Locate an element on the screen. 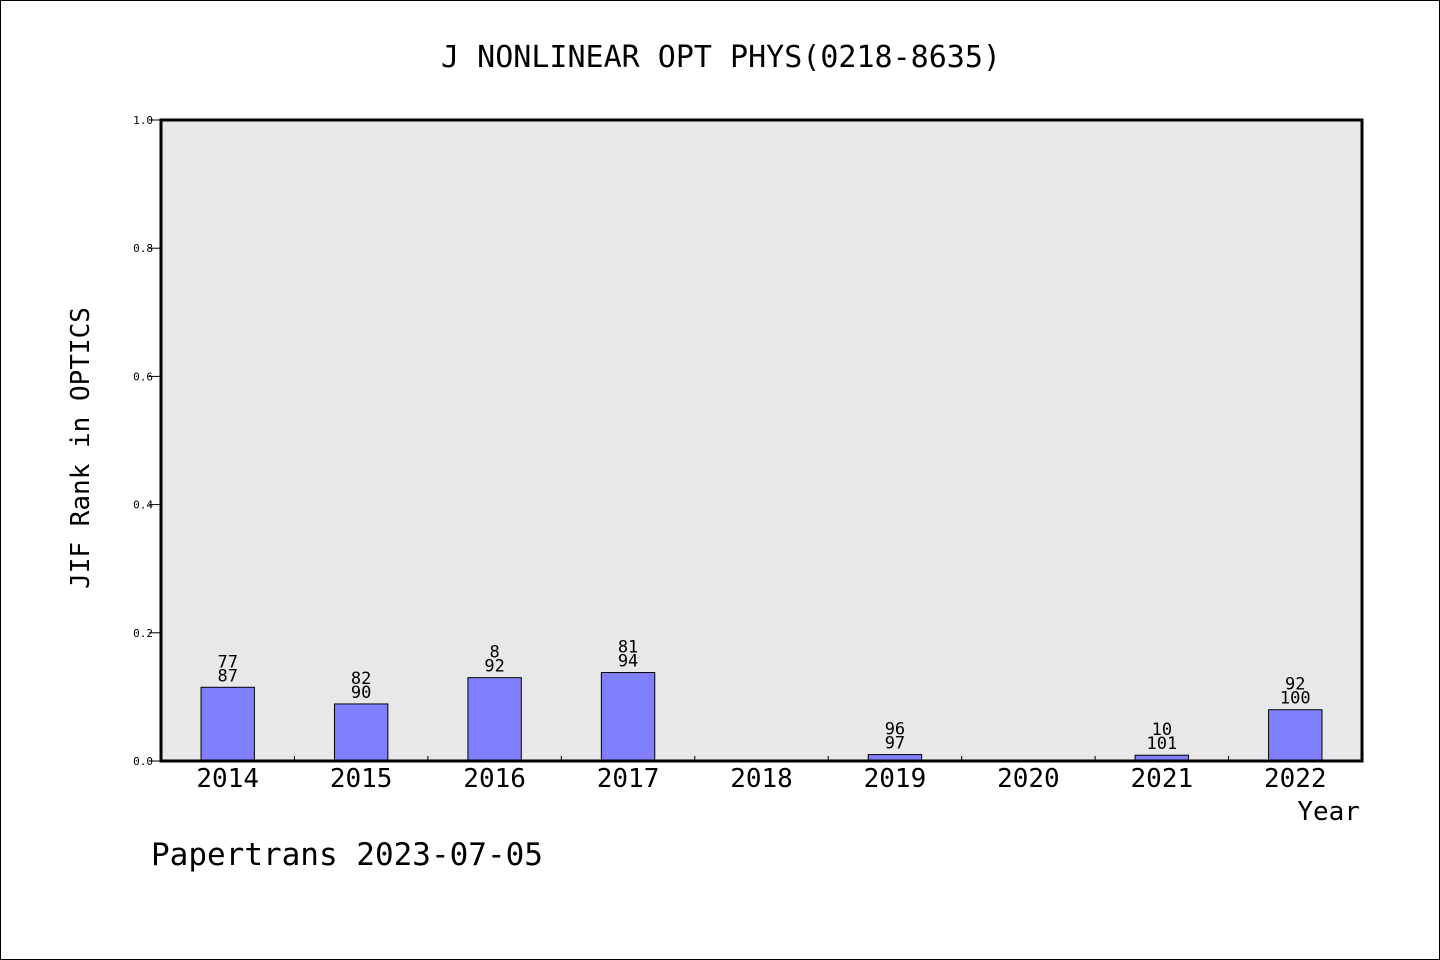 The height and width of the screenshot is (960, 1440). data-label-rank: 77 is located at coordinates (227, 662).